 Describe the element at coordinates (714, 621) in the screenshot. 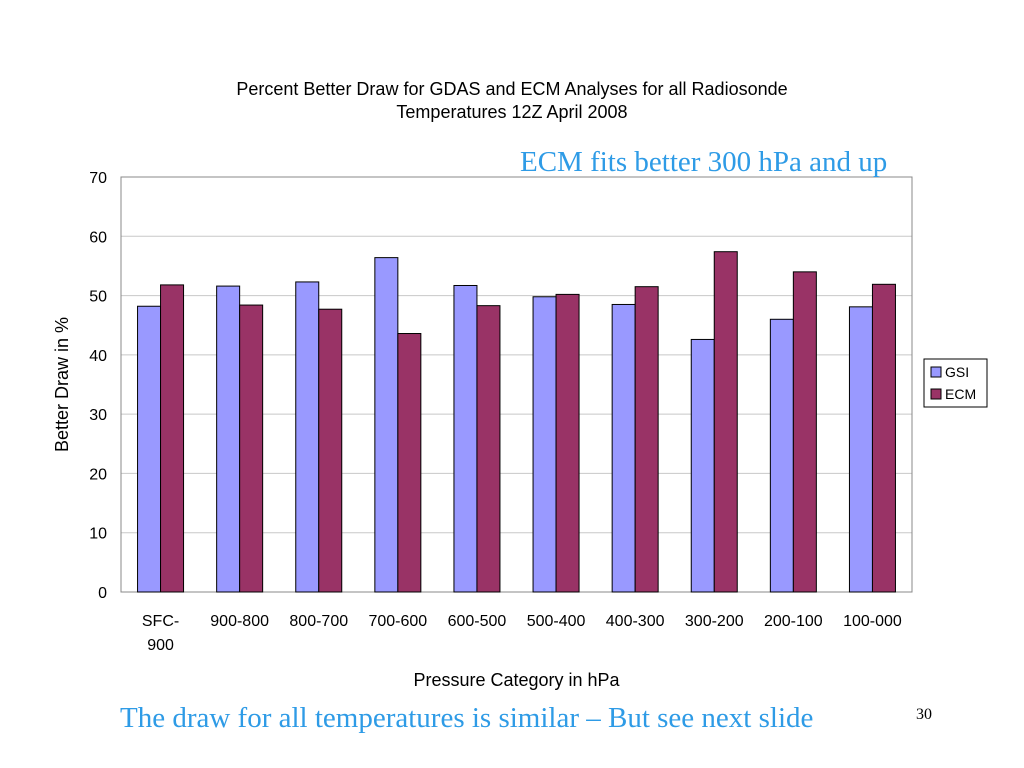

I see `x-tick-label: 300-200` at that location.